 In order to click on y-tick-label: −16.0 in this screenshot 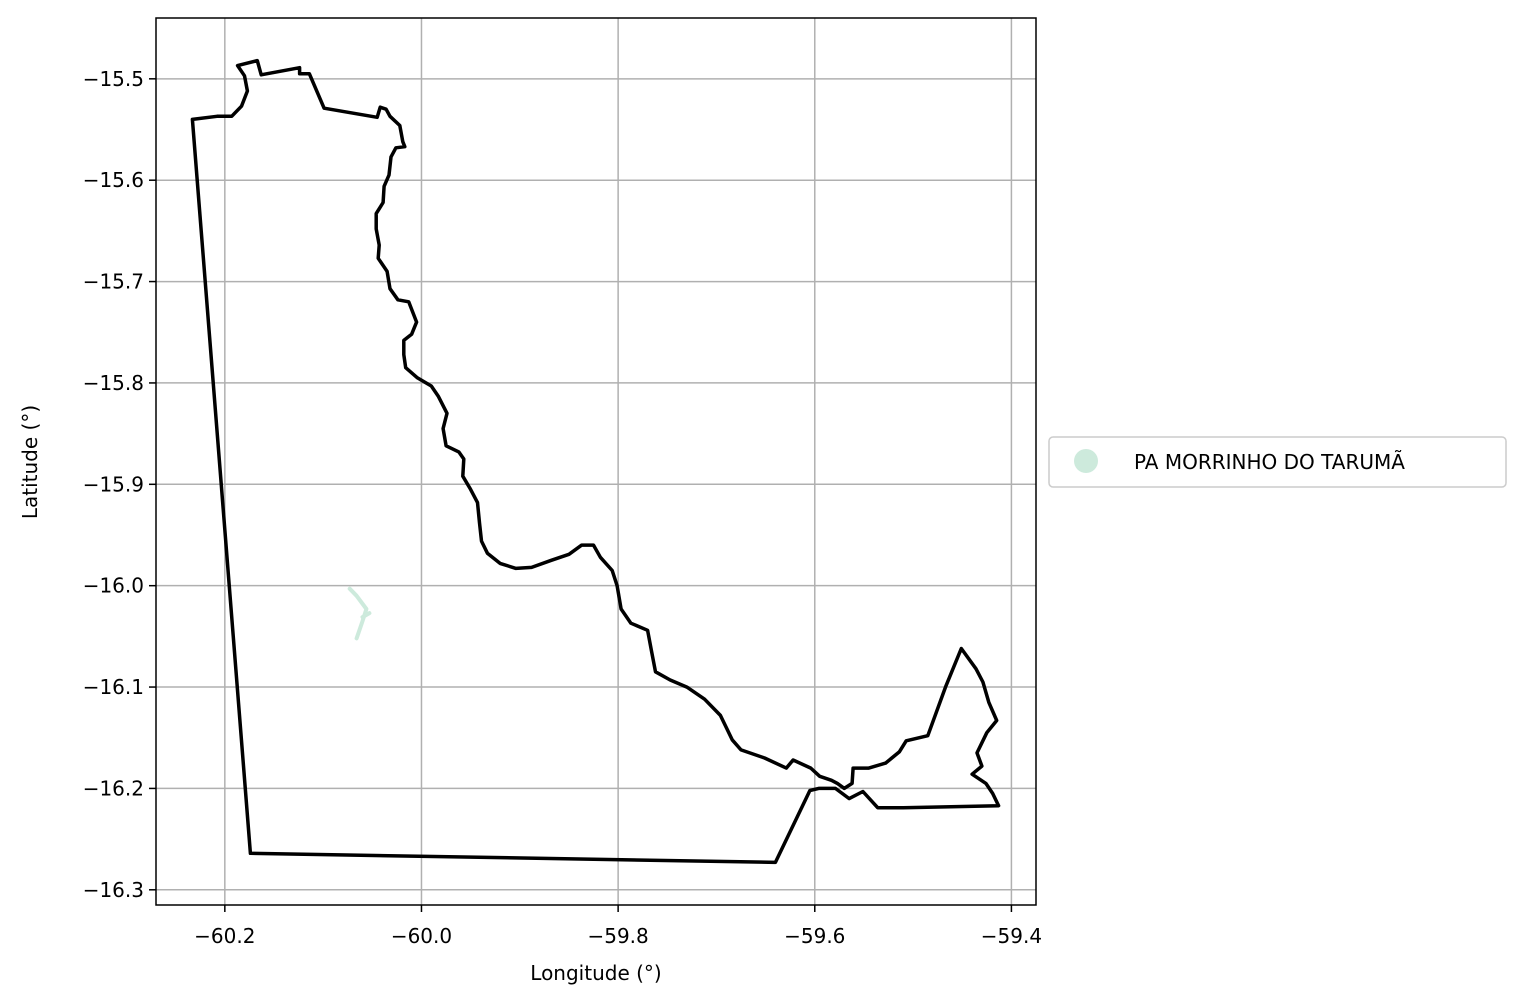, I will do `click(113, 586)`.